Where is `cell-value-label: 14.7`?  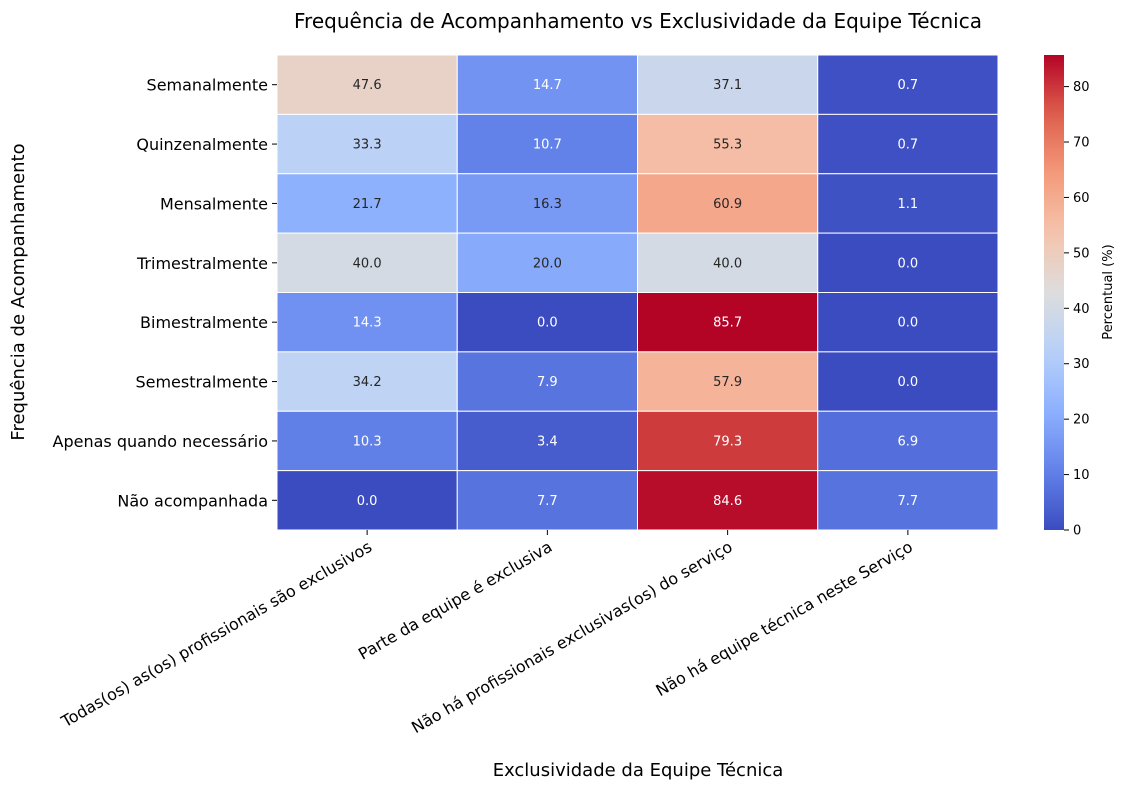 cell-value-label: 14.7 is located at coordinates (547, 85).